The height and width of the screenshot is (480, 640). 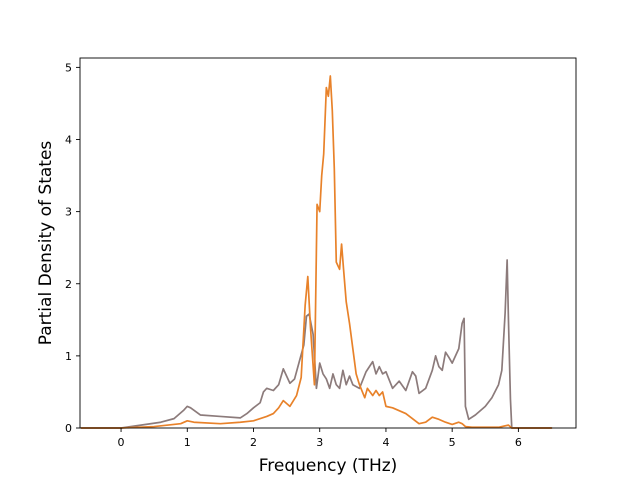 I want to click on y-tick-label: 2, so click(x=68, y=284).